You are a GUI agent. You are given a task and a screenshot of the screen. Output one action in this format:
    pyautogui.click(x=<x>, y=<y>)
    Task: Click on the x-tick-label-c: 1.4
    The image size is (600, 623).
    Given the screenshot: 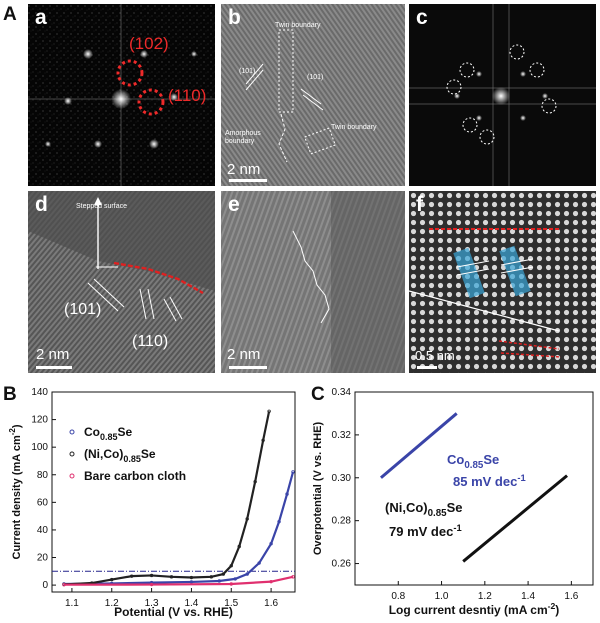 What is the action you would take?
    pyautogui.click(x=528, y=596)
    